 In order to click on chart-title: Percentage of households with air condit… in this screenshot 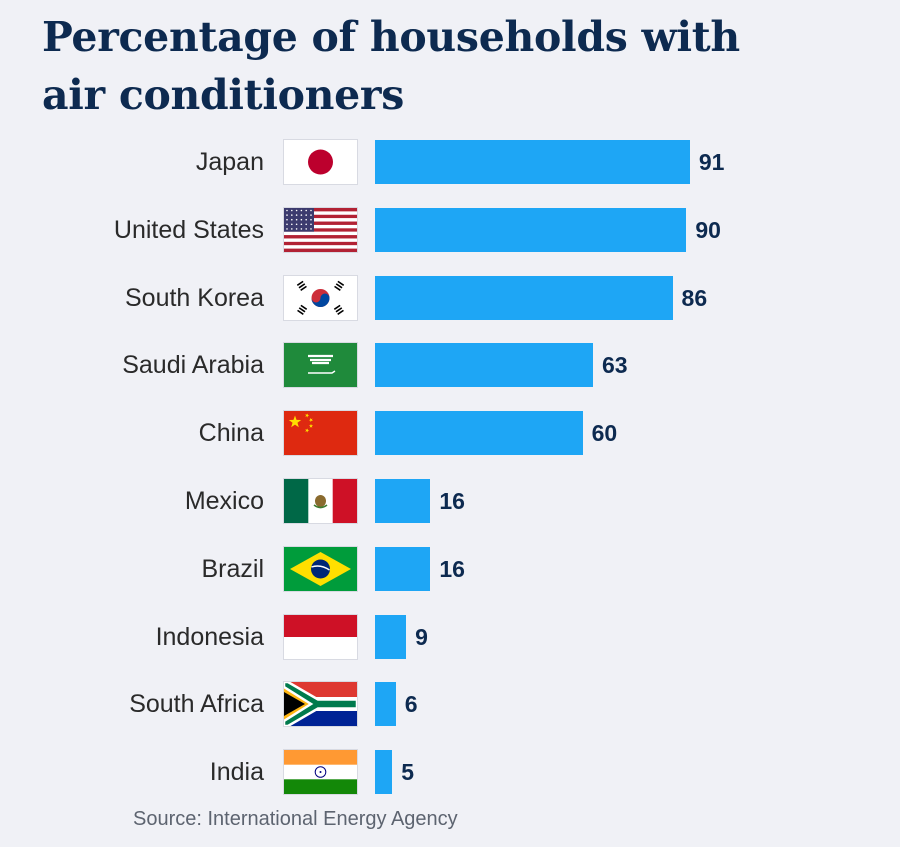, I will do `click(422, 66)`.